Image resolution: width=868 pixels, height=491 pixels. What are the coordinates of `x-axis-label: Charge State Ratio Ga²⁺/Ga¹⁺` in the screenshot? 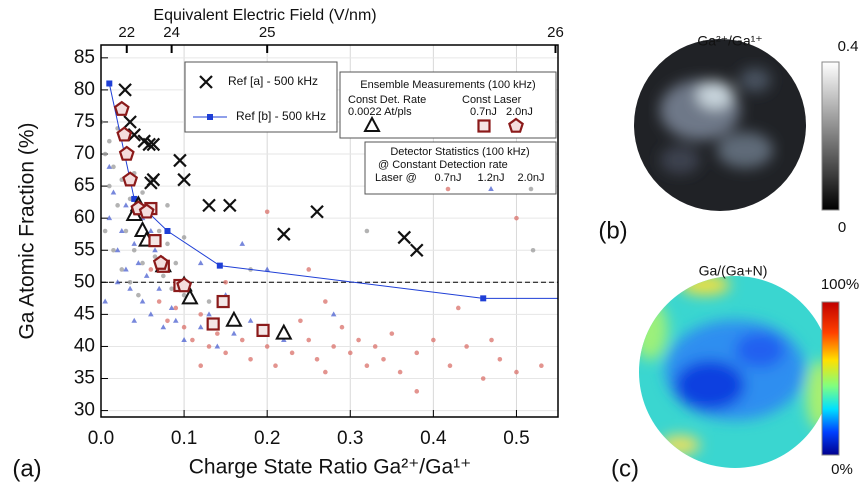 It's located at (330, 467).